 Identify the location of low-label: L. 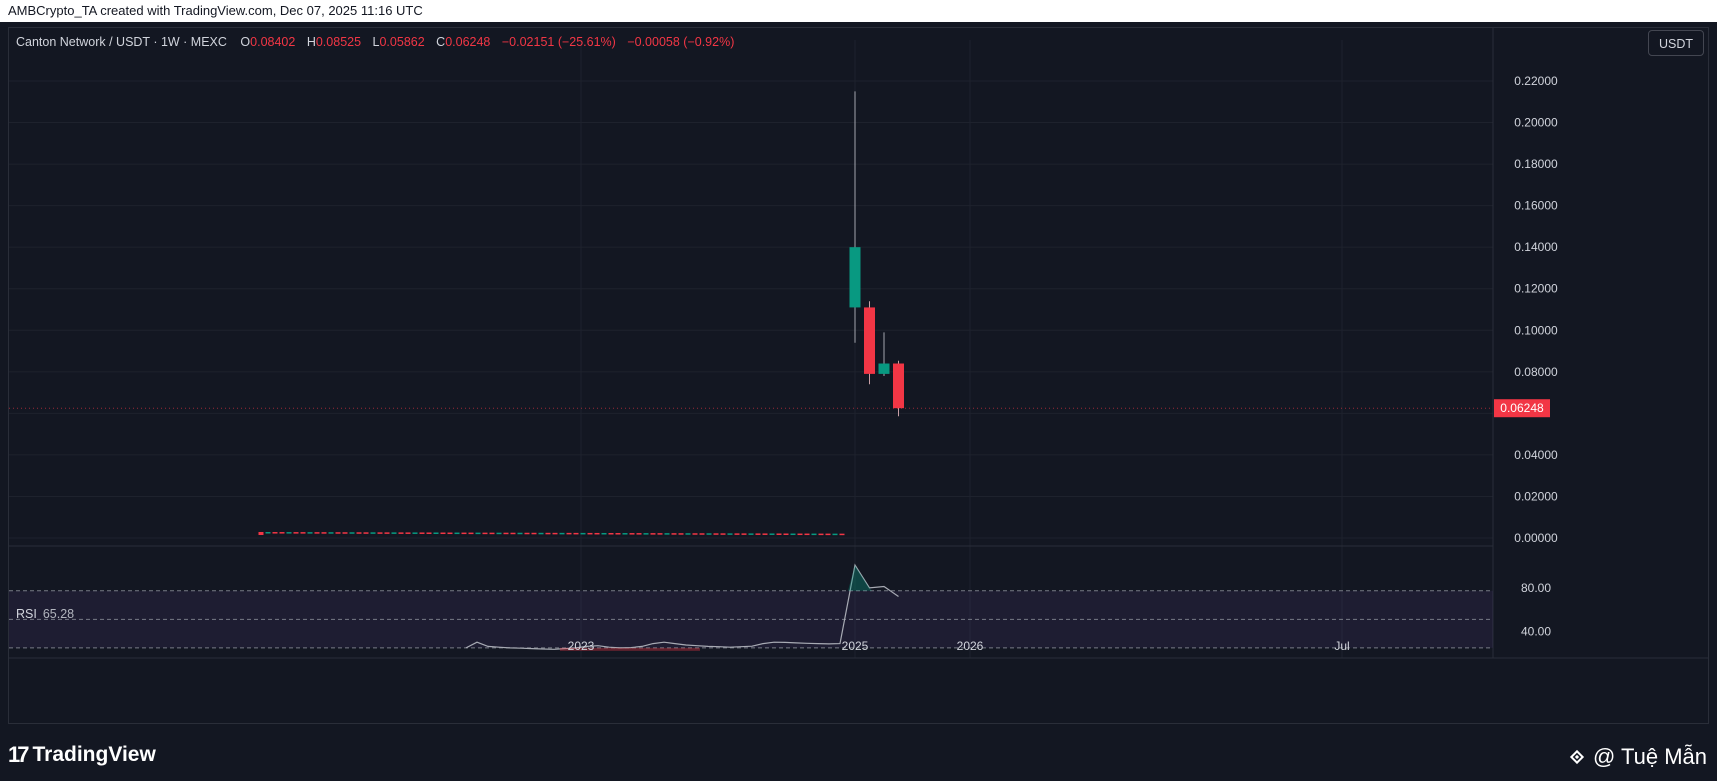
(376, 42).